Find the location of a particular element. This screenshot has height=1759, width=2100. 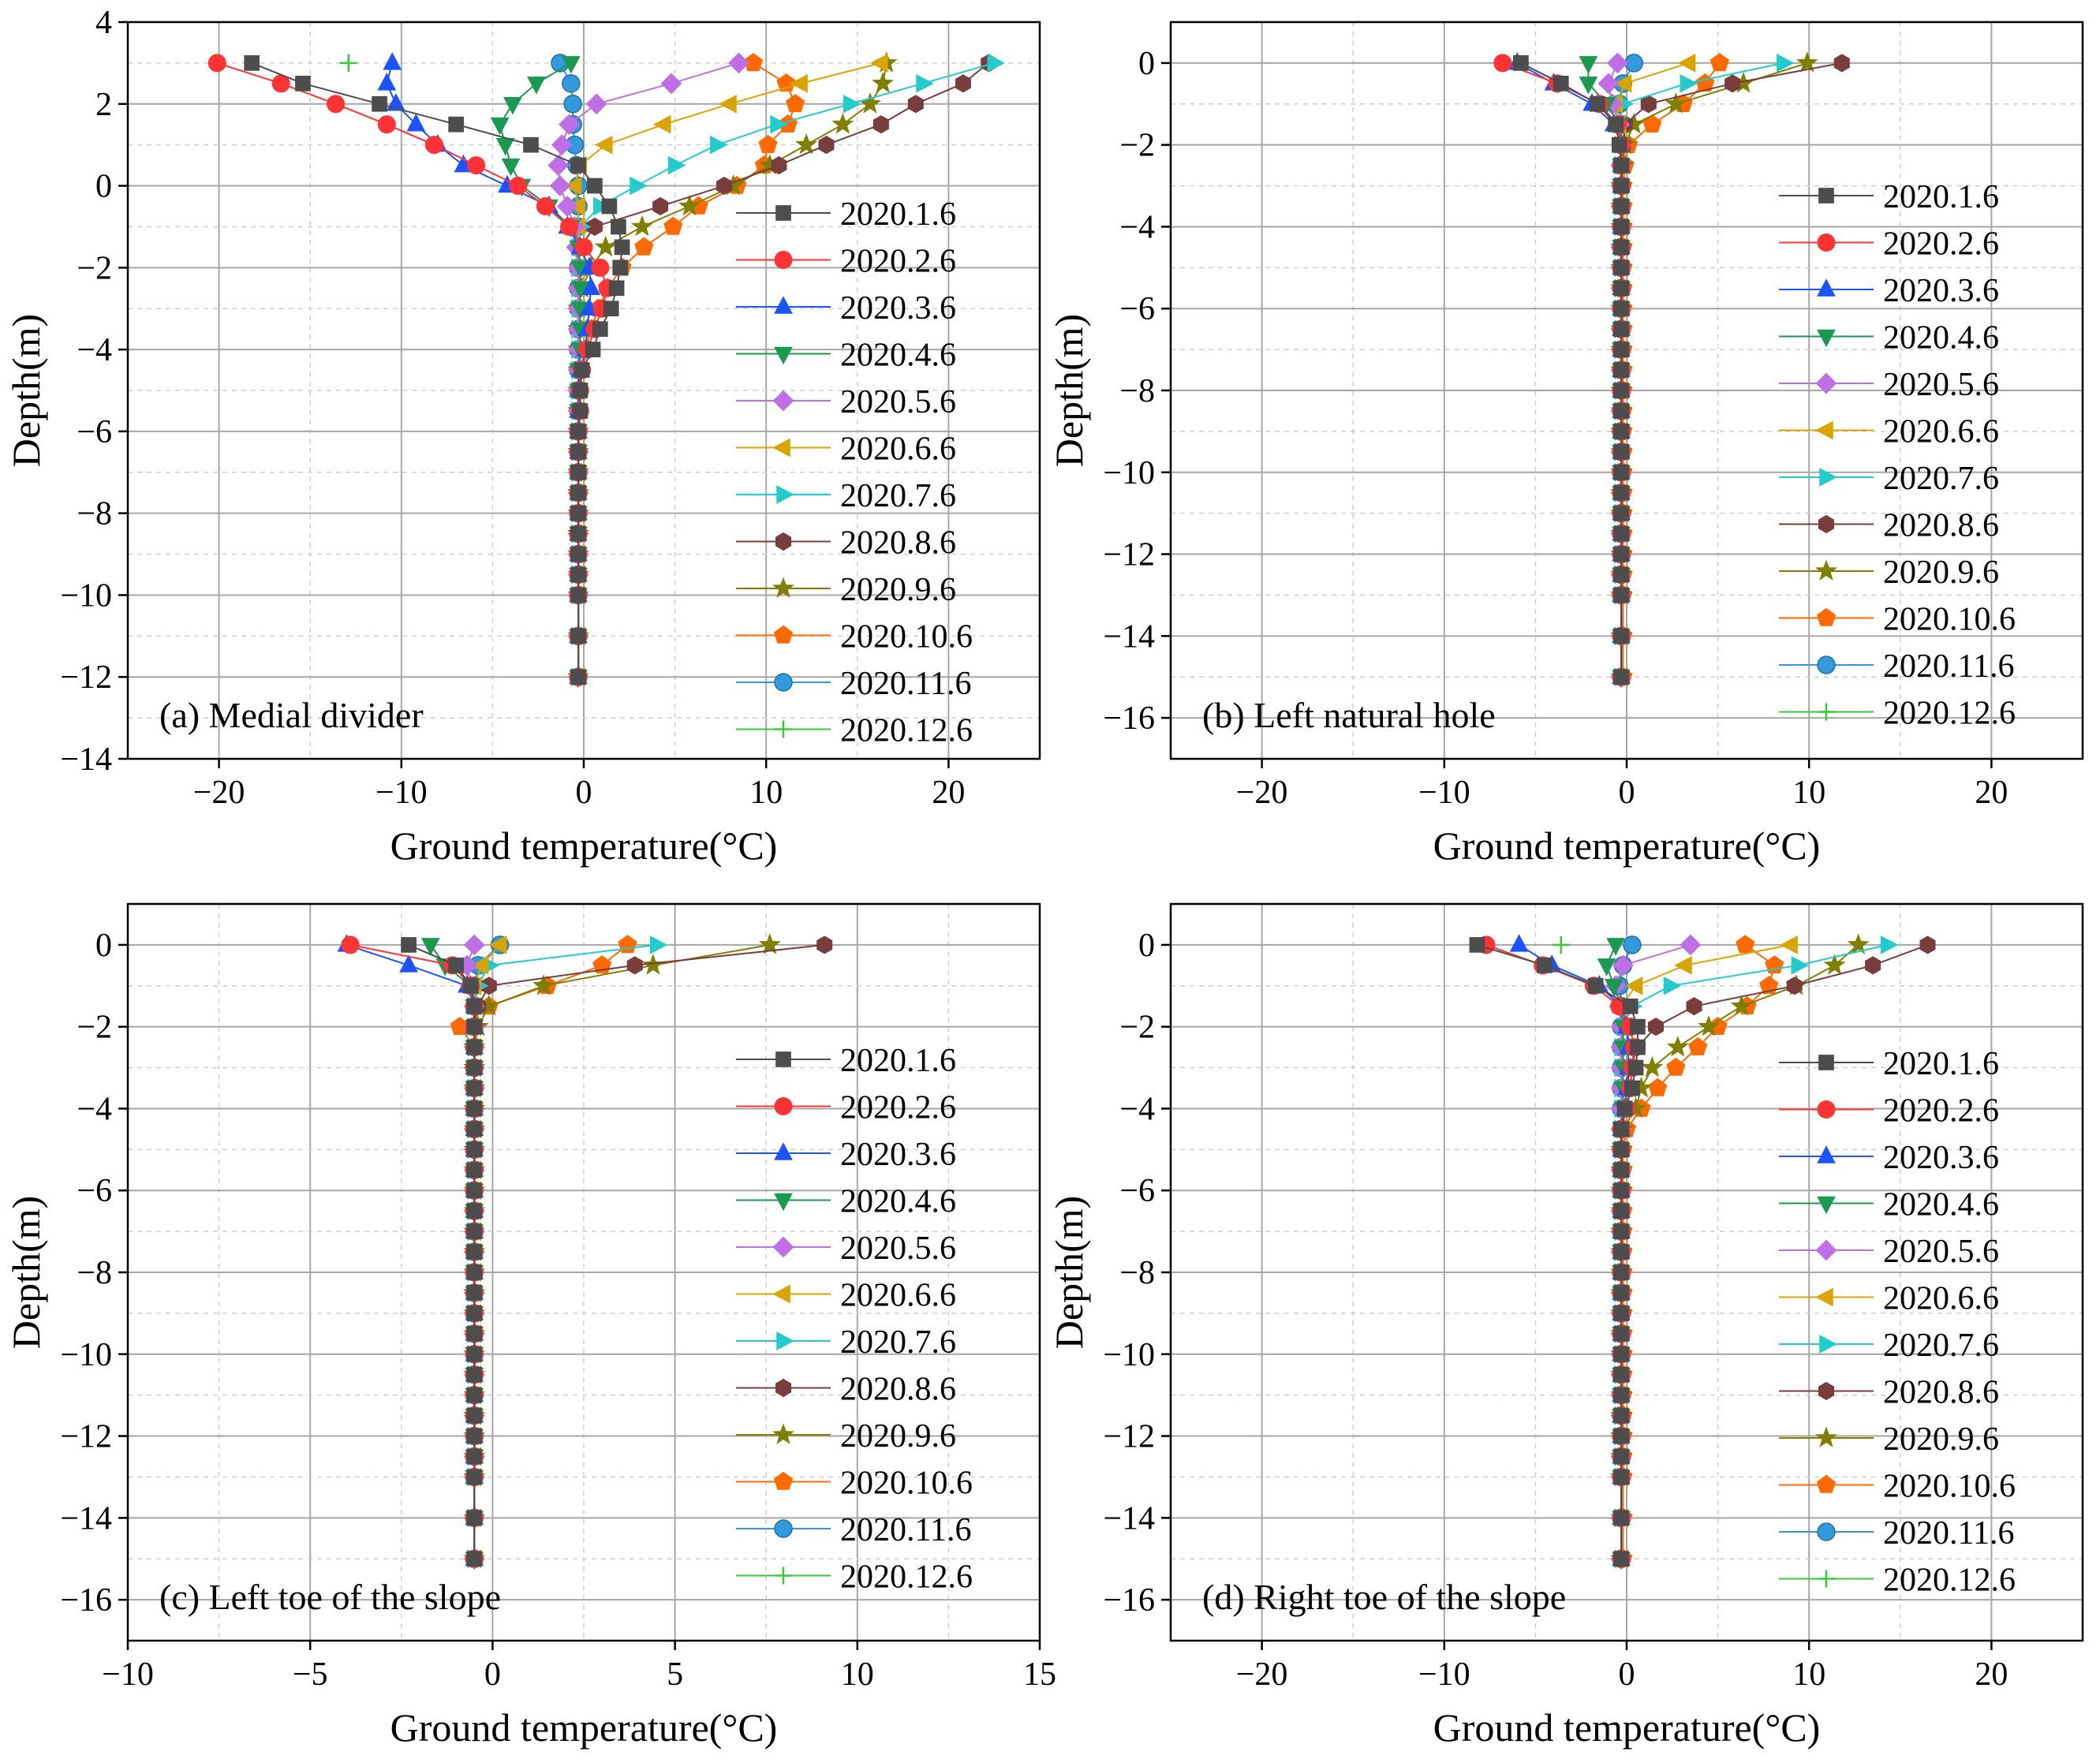

legend-item: 2020.6.6 is located at coordinates (846, 449).